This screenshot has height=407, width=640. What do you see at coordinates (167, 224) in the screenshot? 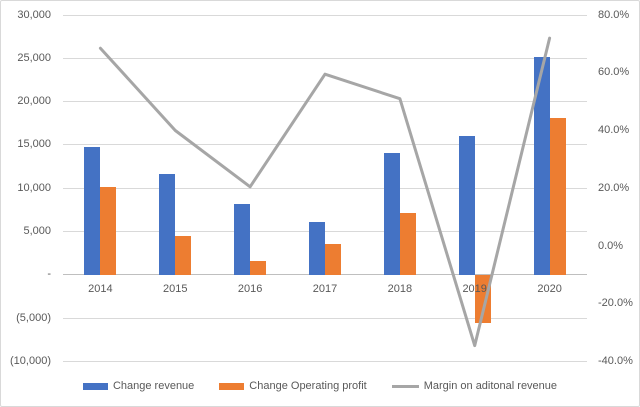
I see `bar-change-revenue-2015` at bounding box center [167, 224].